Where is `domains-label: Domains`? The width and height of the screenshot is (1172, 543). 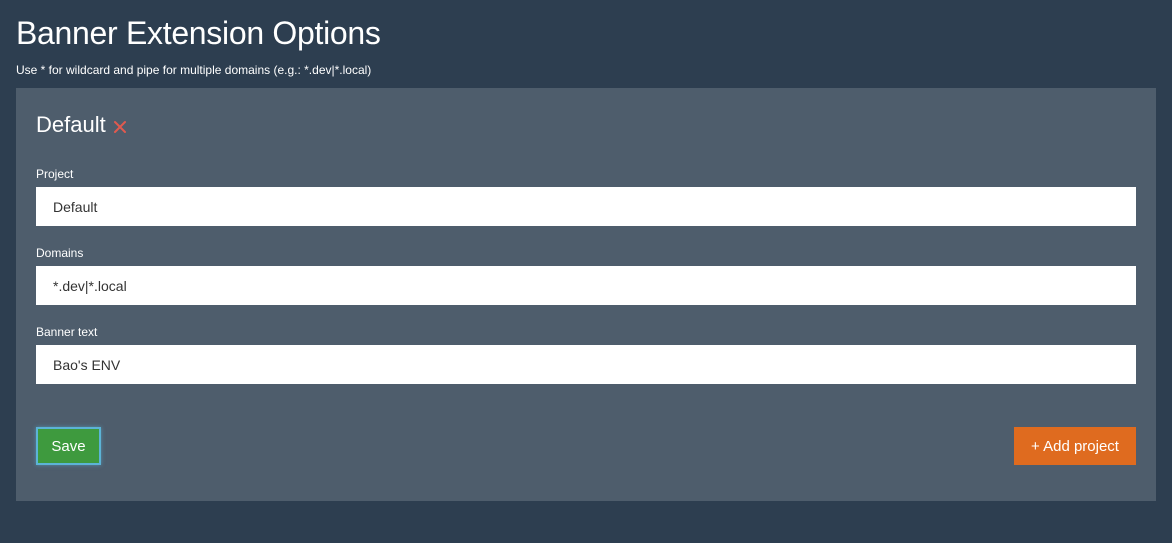 domains-label: Domains is located at coordinates (60, 253).